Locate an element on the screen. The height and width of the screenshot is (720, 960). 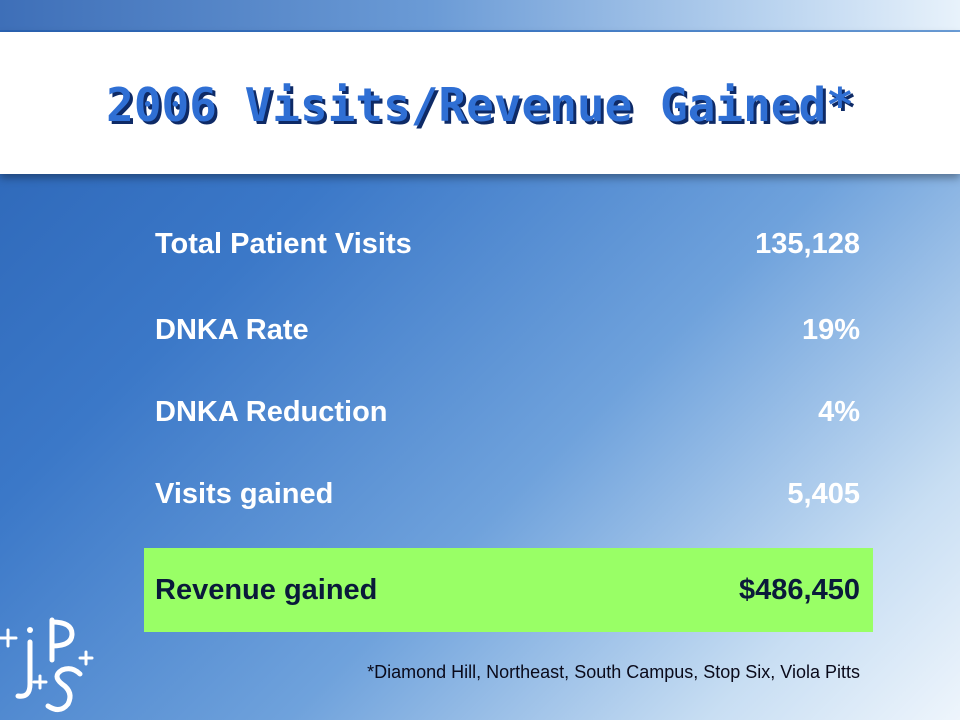
row-value: 19% is located at coordinates (830, 330).